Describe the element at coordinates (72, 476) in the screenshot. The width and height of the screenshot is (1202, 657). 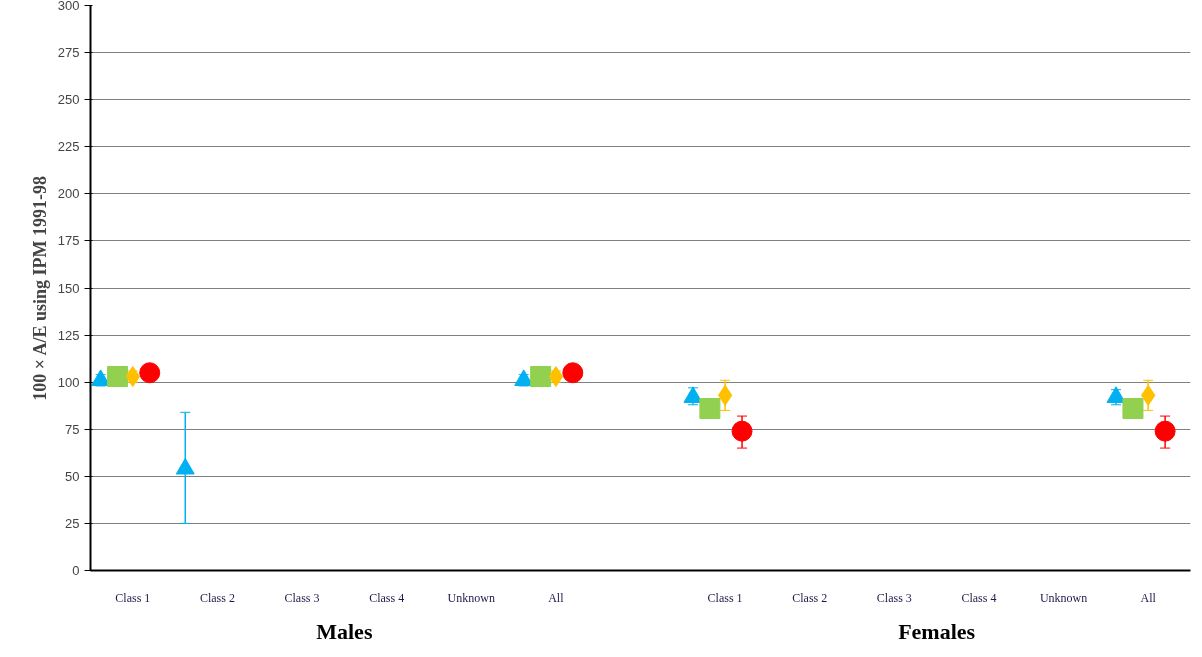
I see `y-tick-label: 50` at that location.